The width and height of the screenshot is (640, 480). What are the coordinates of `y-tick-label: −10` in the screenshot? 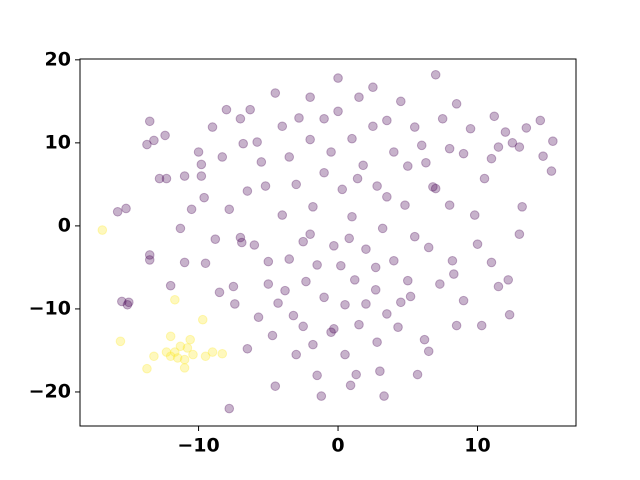 It's located at (50, 308).